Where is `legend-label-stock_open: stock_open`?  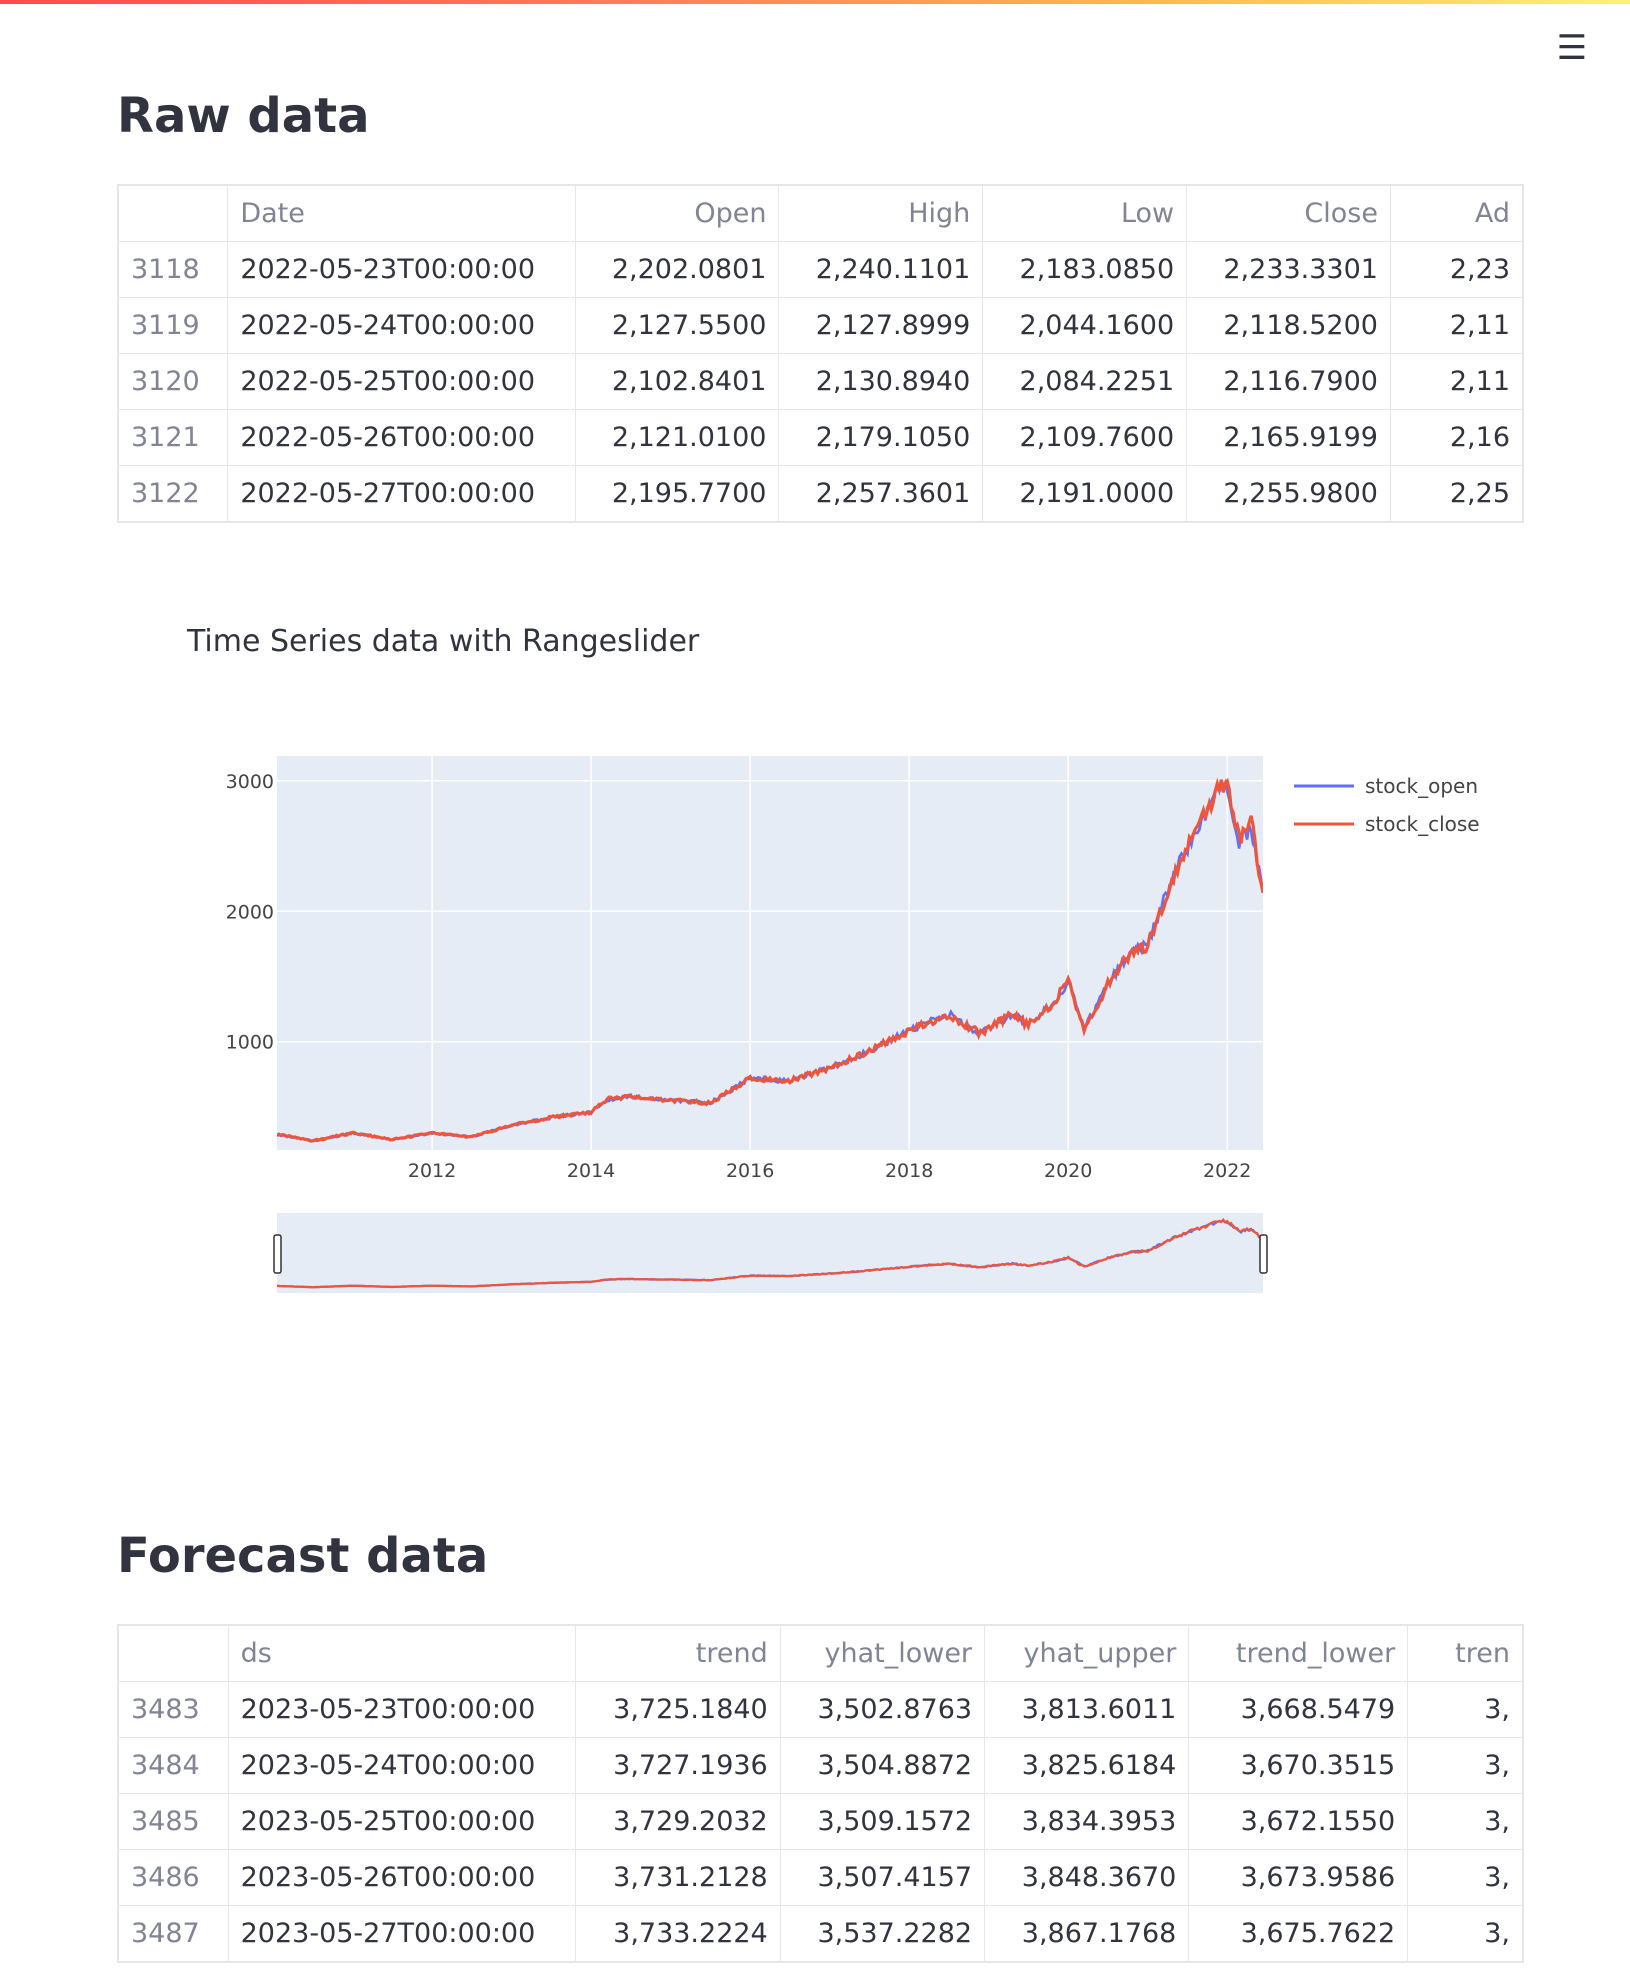 legend-label-stock_open: stock_open is located at coordinates (1421, 786).